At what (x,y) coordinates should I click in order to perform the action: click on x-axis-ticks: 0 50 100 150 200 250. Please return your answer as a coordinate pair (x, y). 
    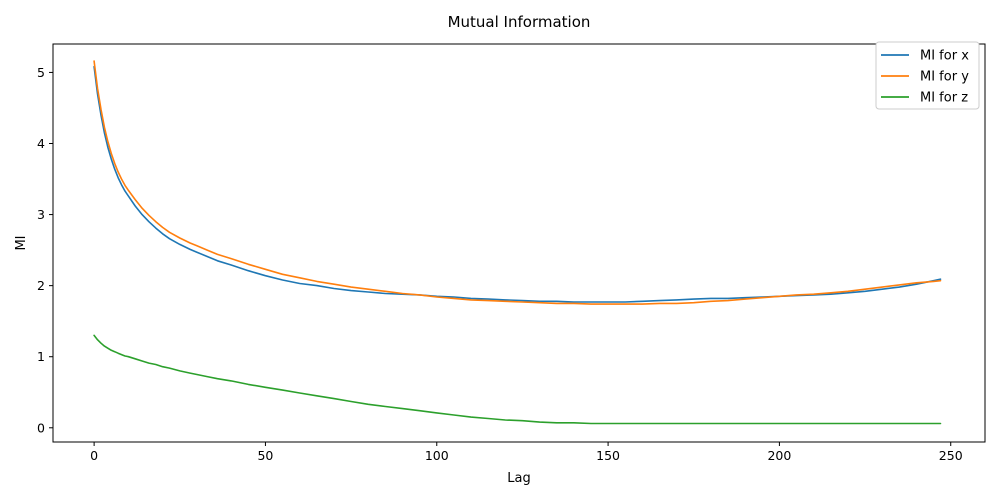
    Looking at the image, I should click on (526, 452).